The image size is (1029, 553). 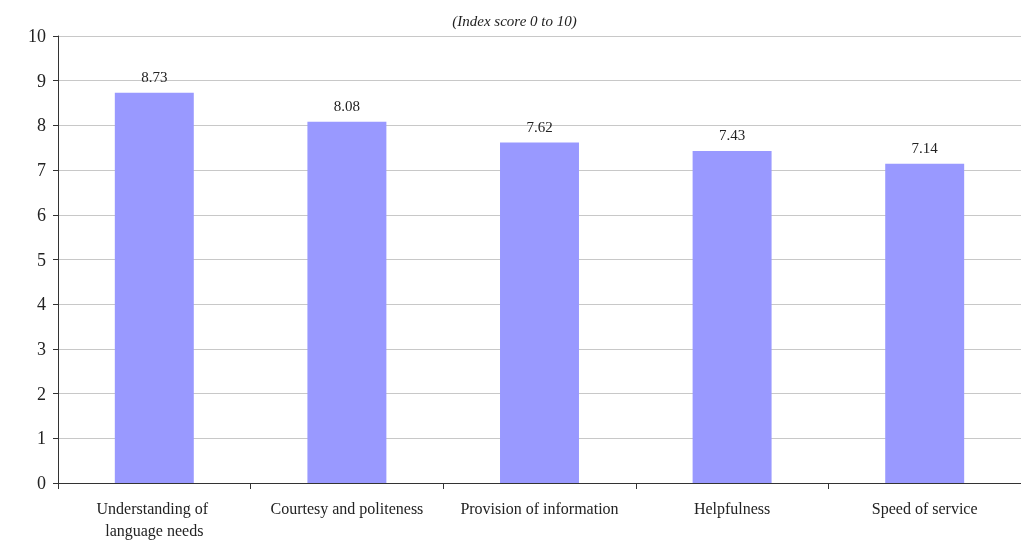 I want to click on y-tick-label: 5, so click(x=41, y=259).